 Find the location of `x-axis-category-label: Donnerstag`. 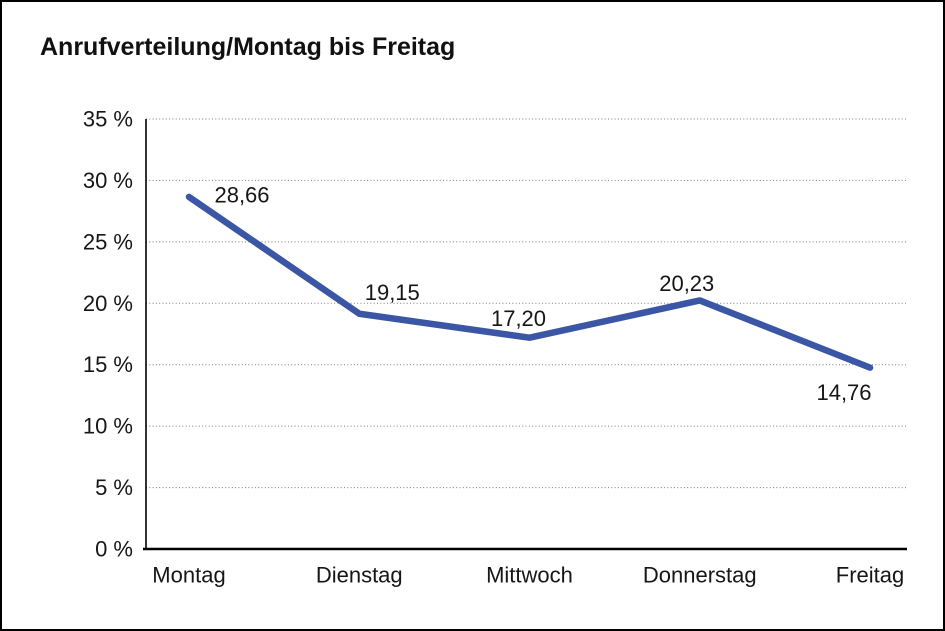

x-axis-category-label: Donnerstag is located at coordinates (700, 575).